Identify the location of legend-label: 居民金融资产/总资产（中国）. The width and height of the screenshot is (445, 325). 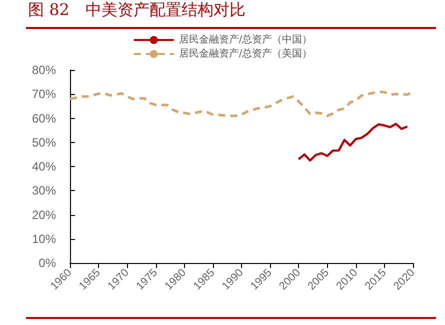
(245, 40).